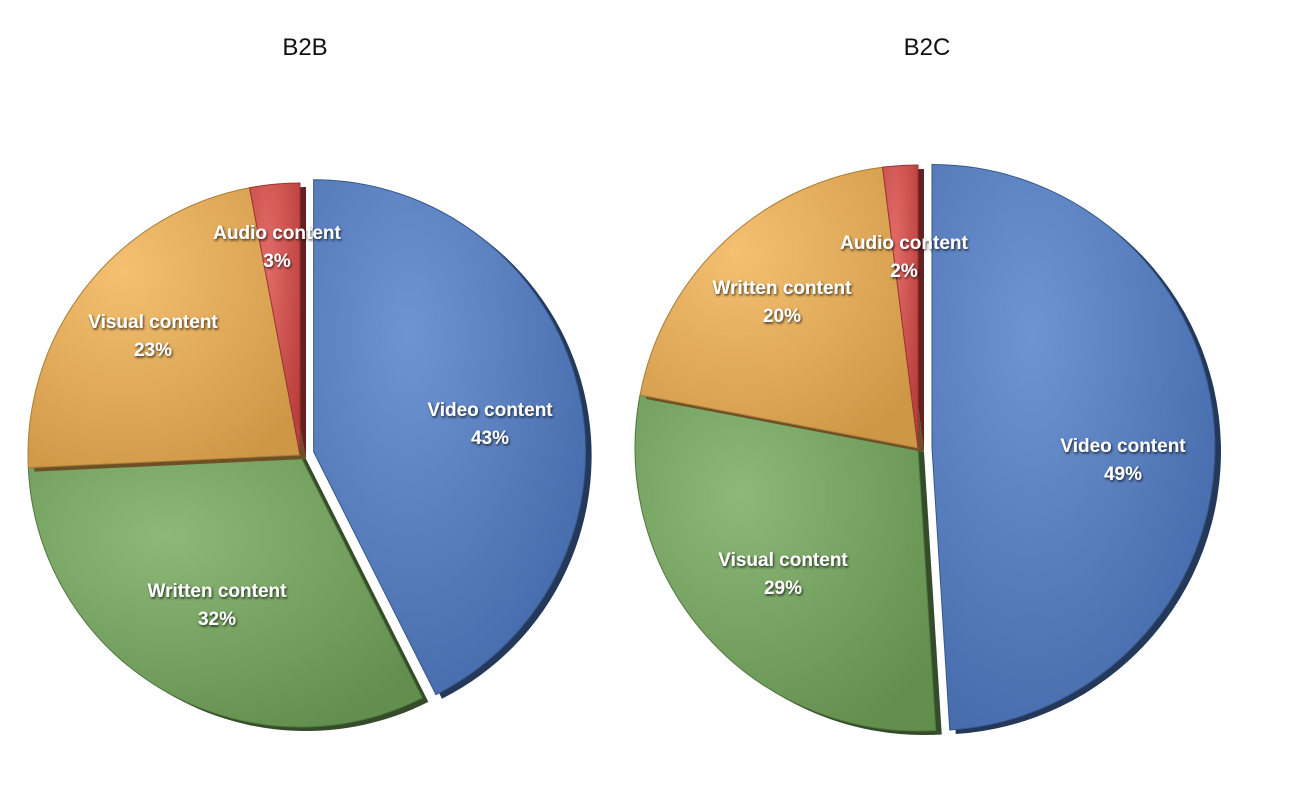  What do you see at coordinates (1123, 474) in the screenshot?
I see `slice-value-video-content: 49%` at bounding box center [1123, 474].